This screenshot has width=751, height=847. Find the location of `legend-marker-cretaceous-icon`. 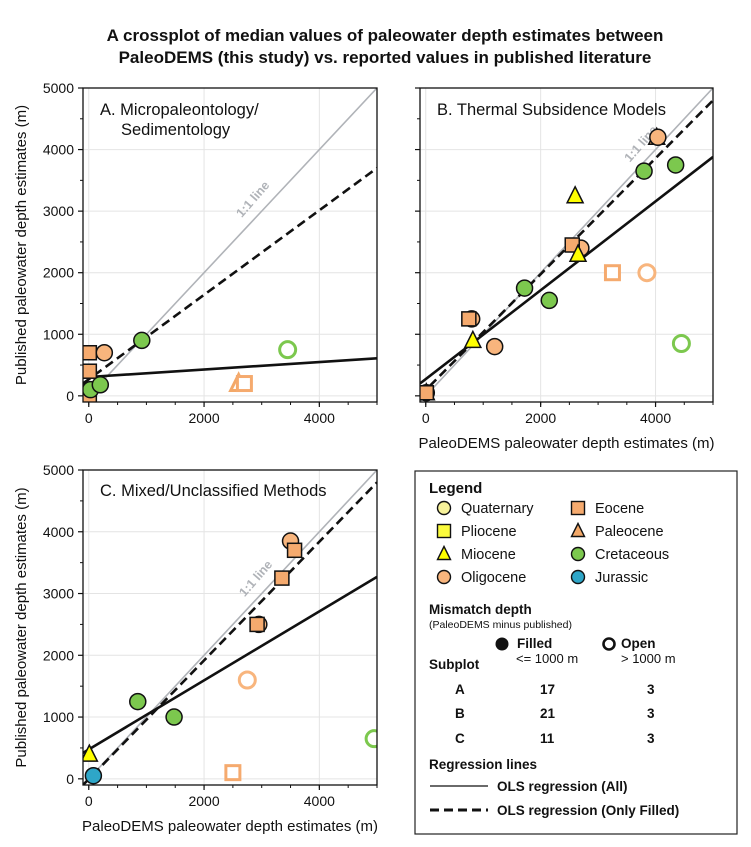

legend-marker-cretaceous-icon is located at coordinates (578, 554).